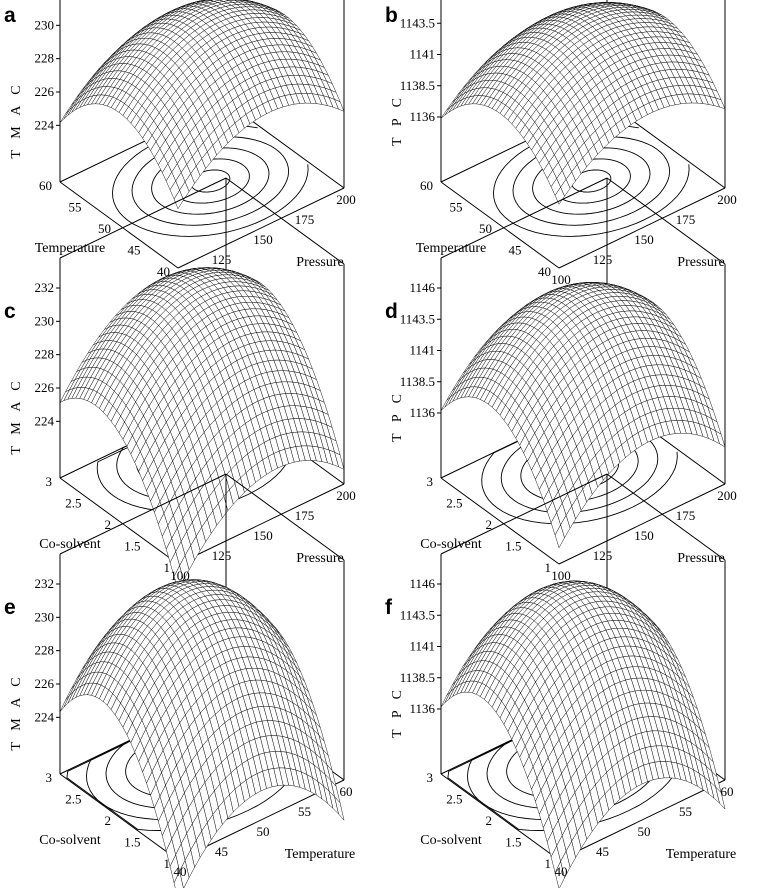 Image resolution: width=762 pixels, height=888 pixels. What do you see at coordinates (49, 481) in the screenshot?
I see `y-tick-label: 3` at bounding box center [49, 481].